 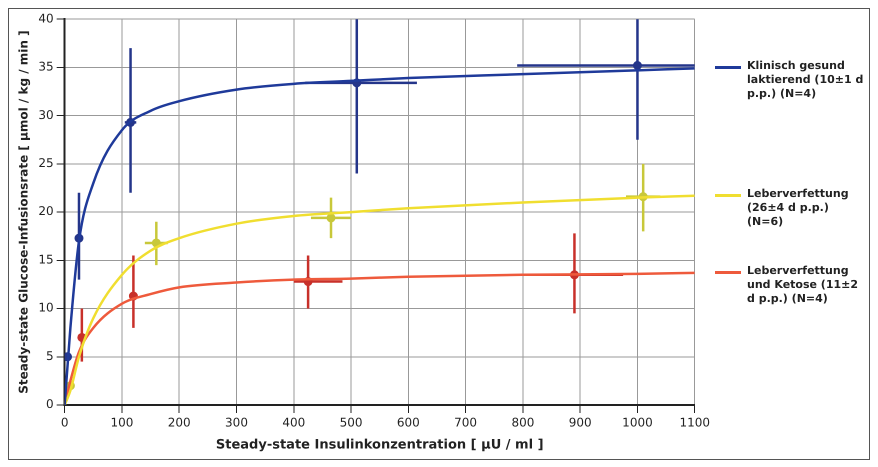 I want to click on x-tick-label: 100, so click(x=122, y=422).